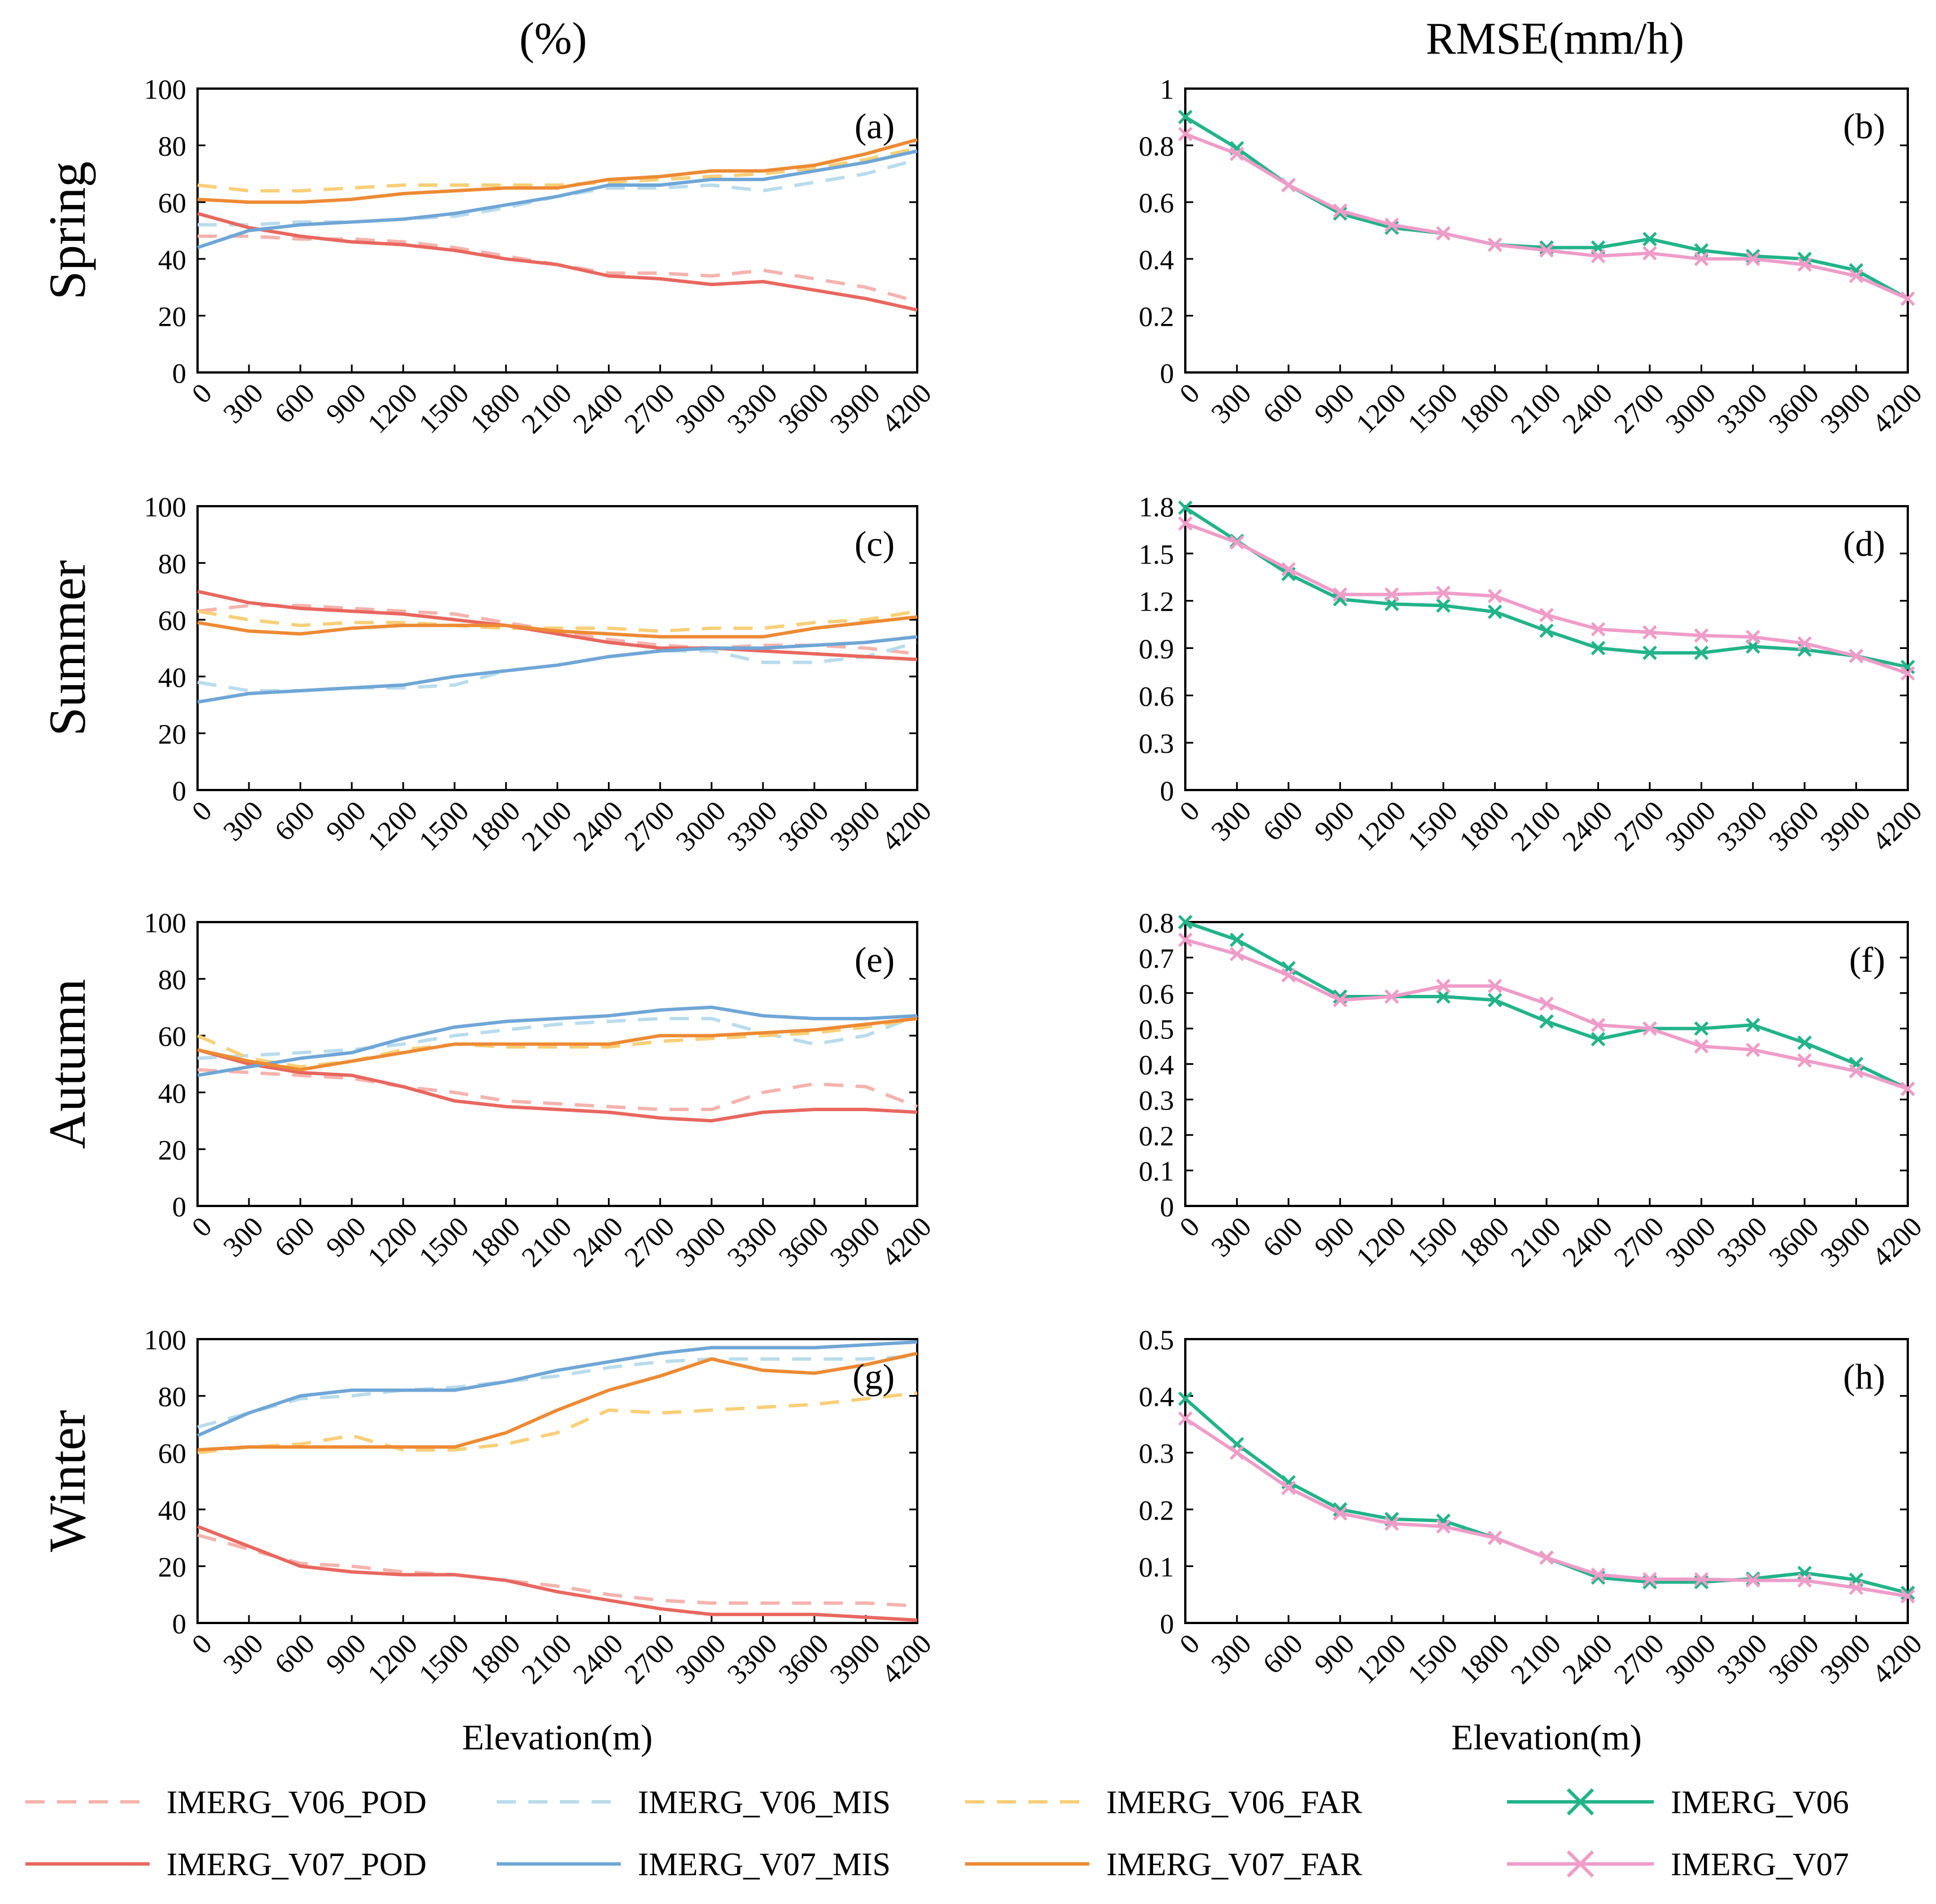  I want to click on series-line-imerg-v07-far, so click(558, 1402).